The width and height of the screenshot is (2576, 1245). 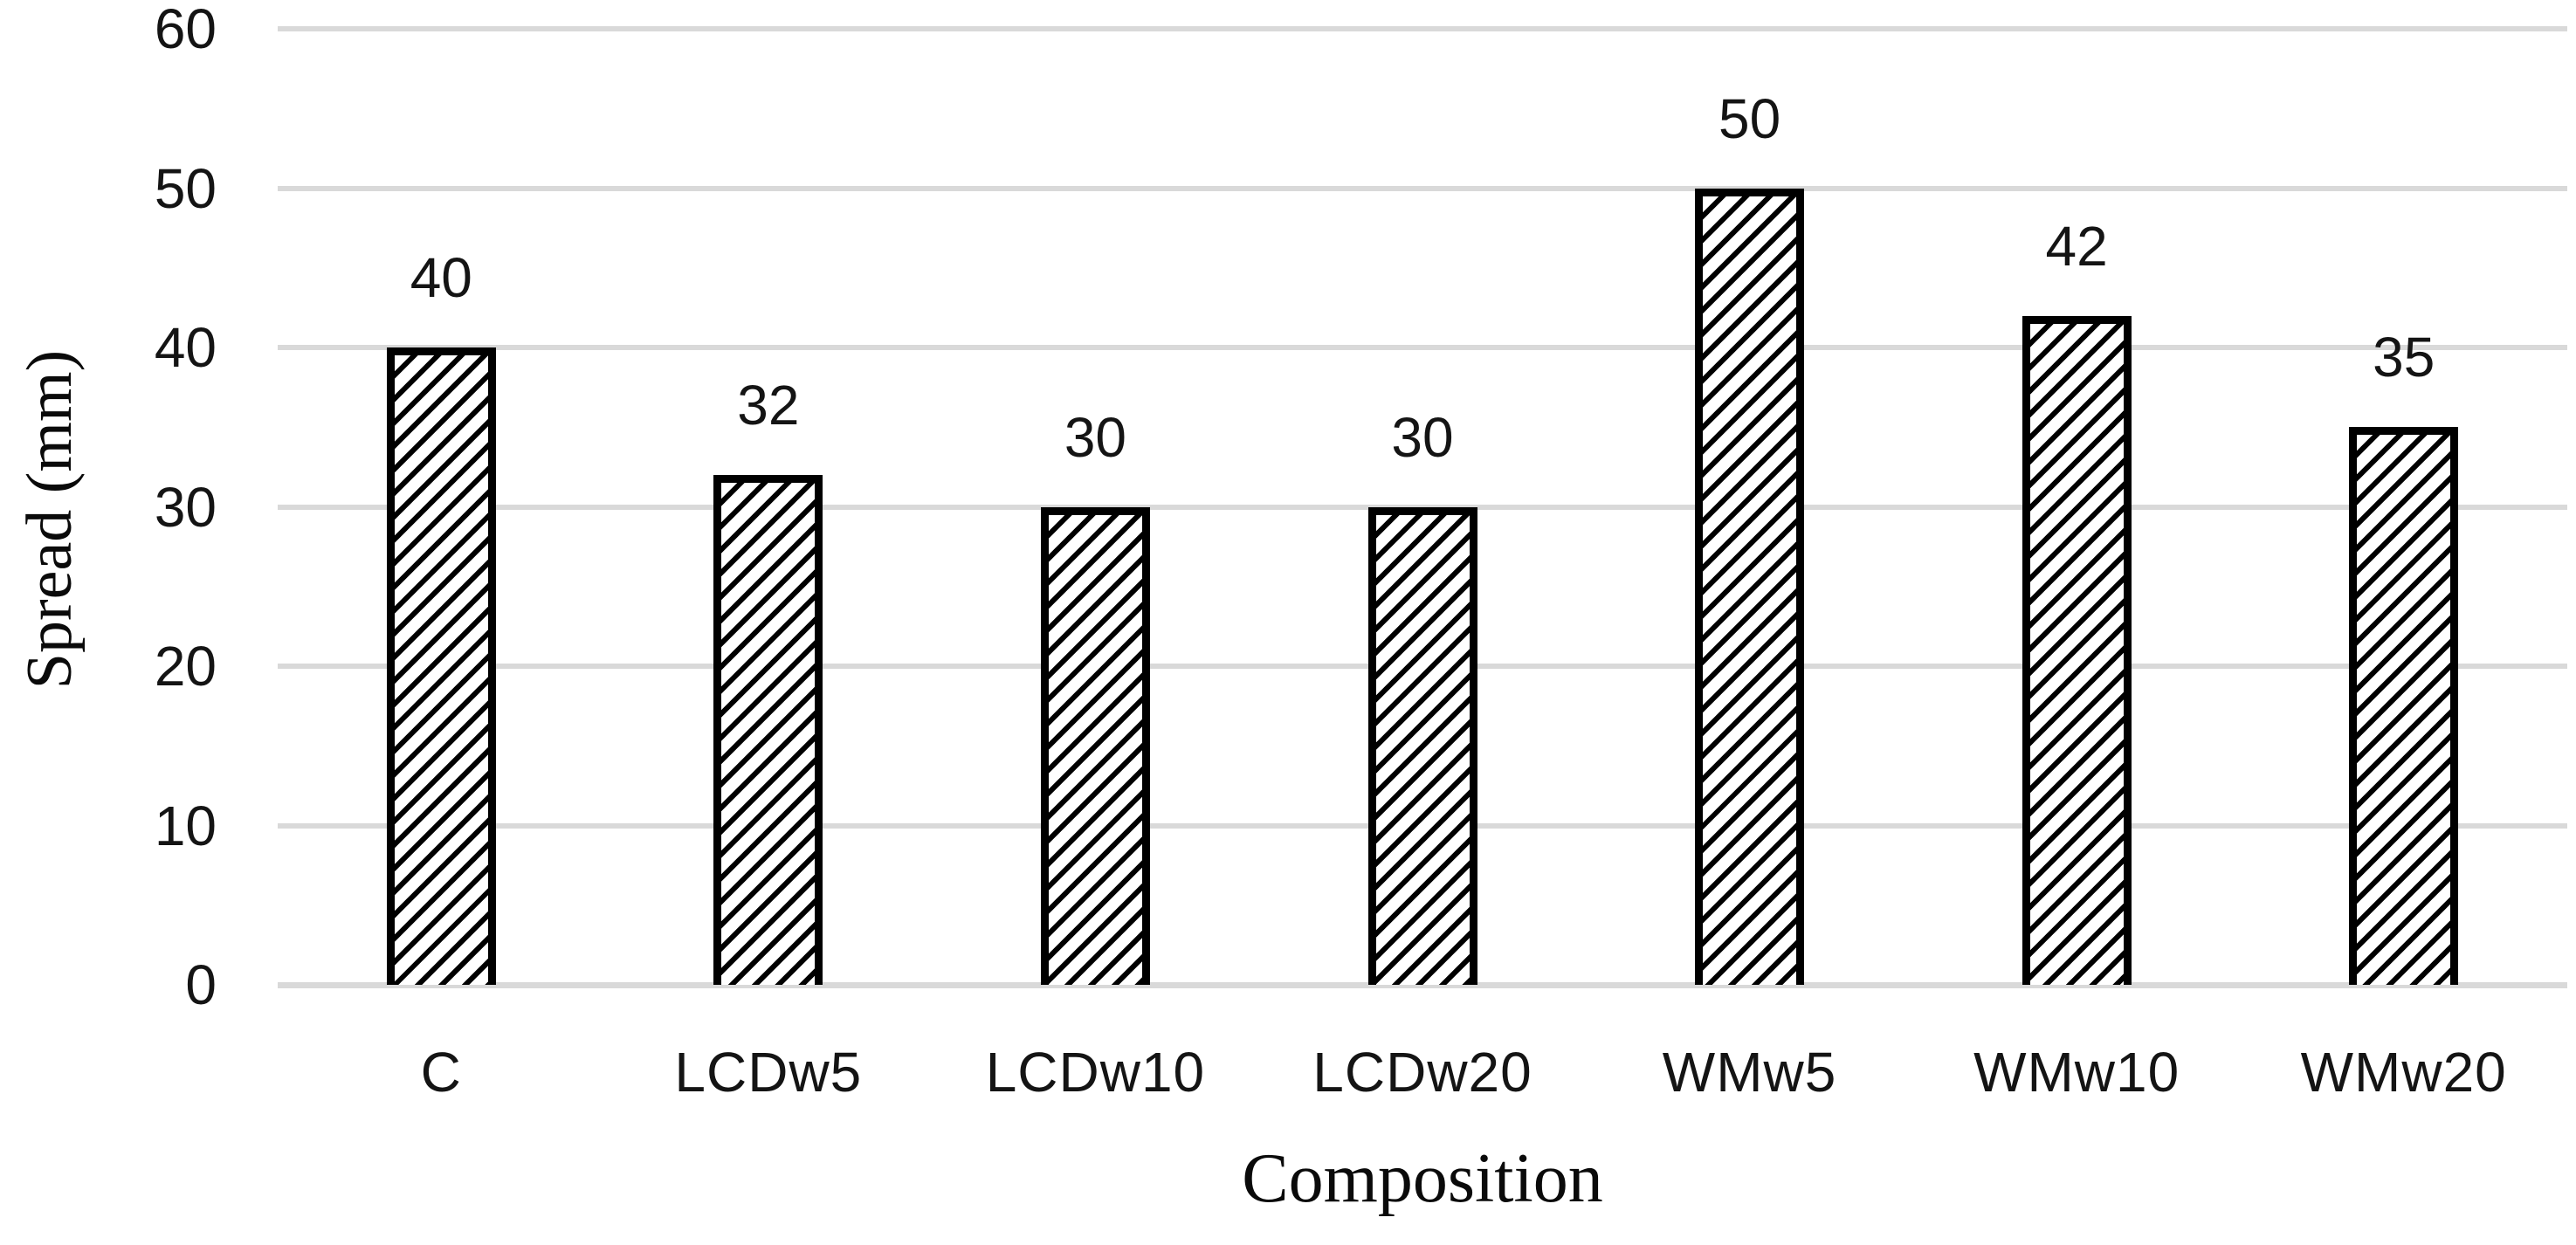 I want to click on bar-WMw10, so click(x=2077, y=650).